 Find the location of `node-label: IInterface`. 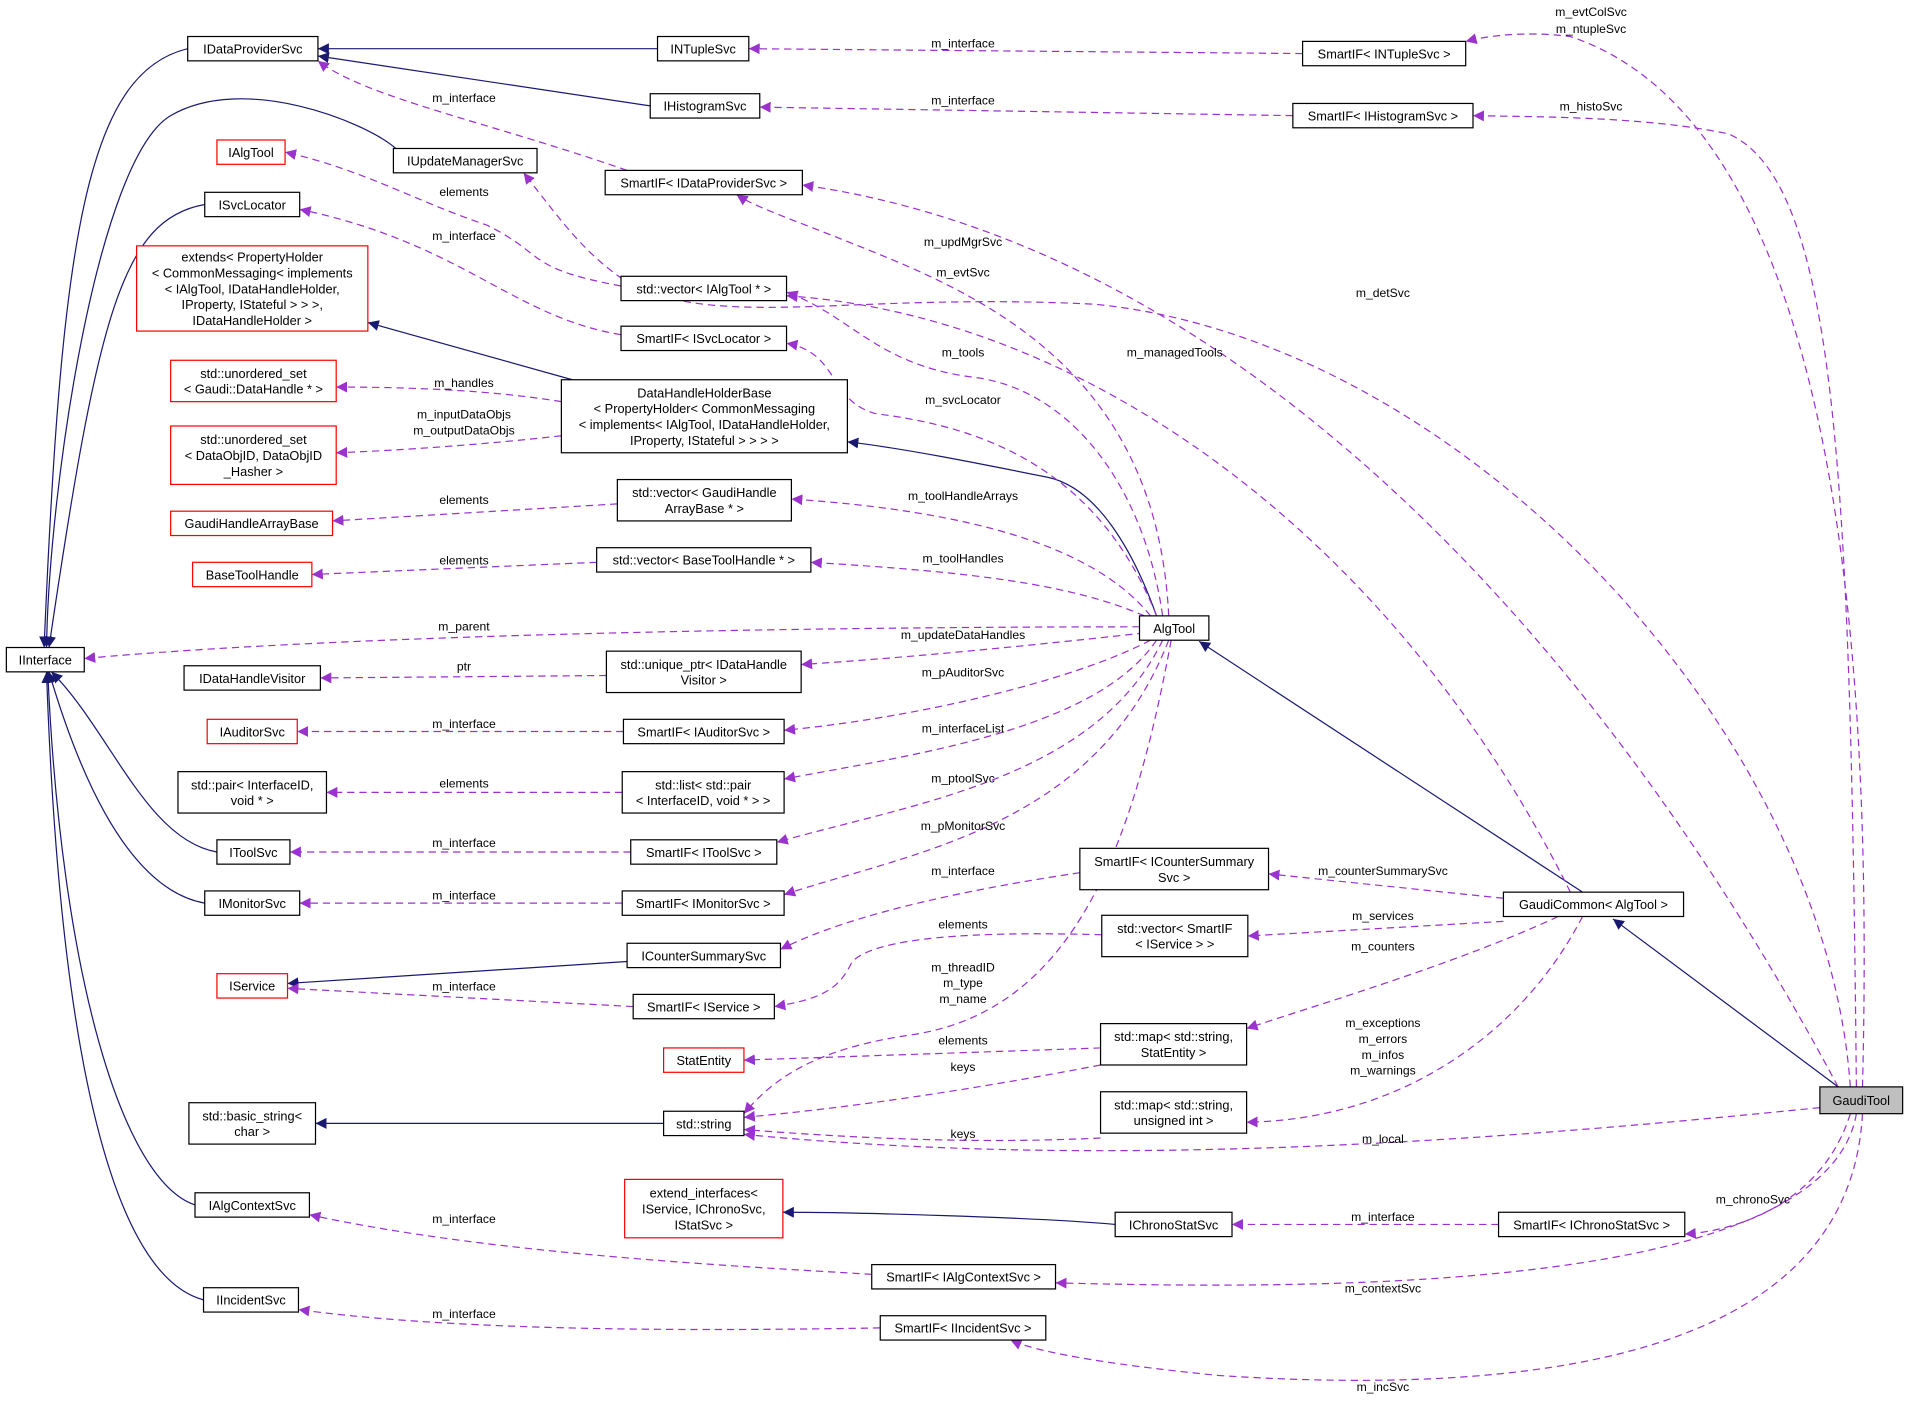

node-label: IInterface is located at coordinates (45, 660).